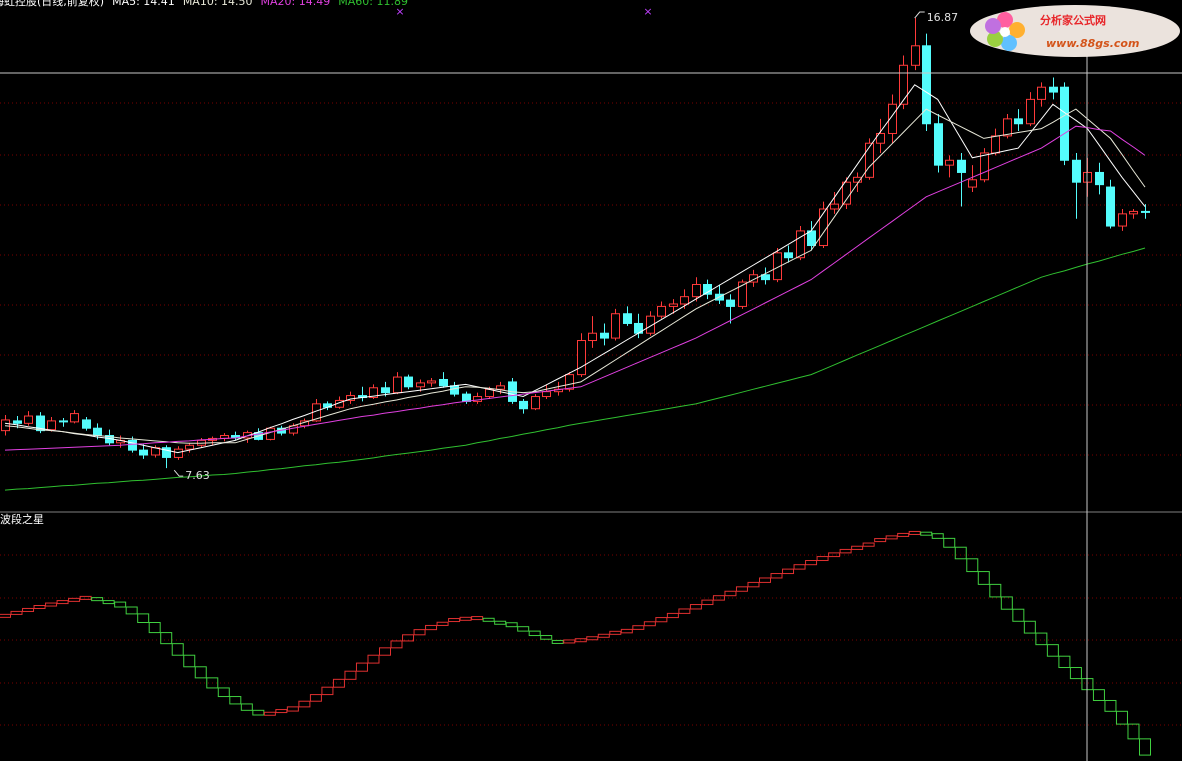 The height and width of the screenshot is (761, 1182). What do you see at coordinates (143, 4) in the screenshot?
I see `legend-entry: MA5: 14.41` at bounding box center [143, 4].